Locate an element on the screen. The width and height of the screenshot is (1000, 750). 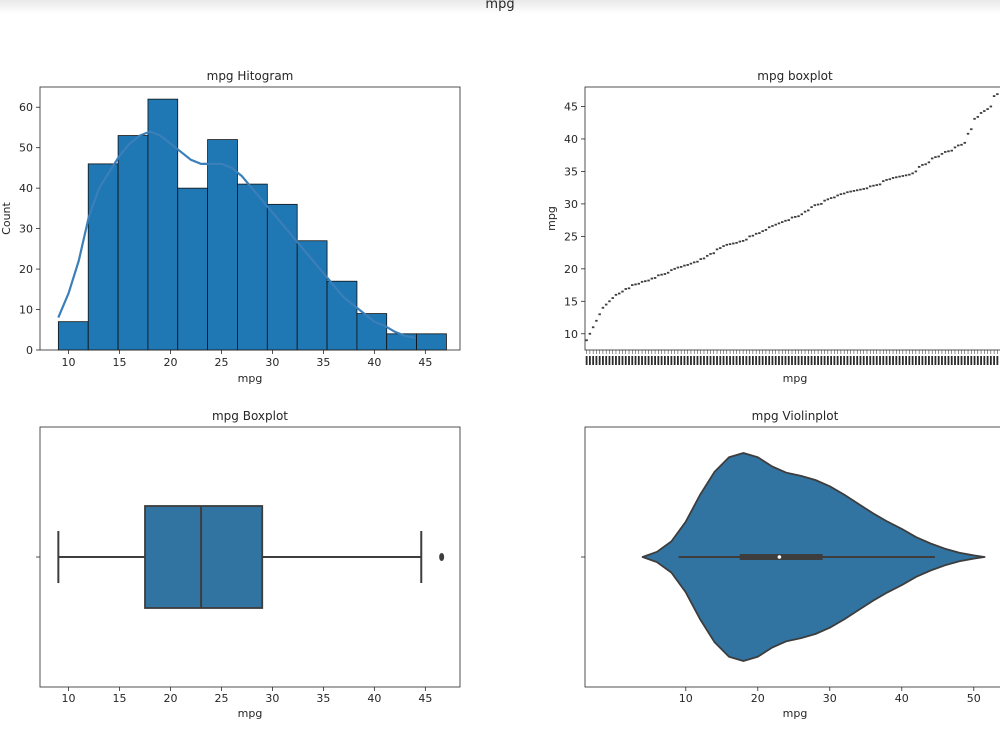
y-tick-label: 25 is located at coordinates (571, 236).